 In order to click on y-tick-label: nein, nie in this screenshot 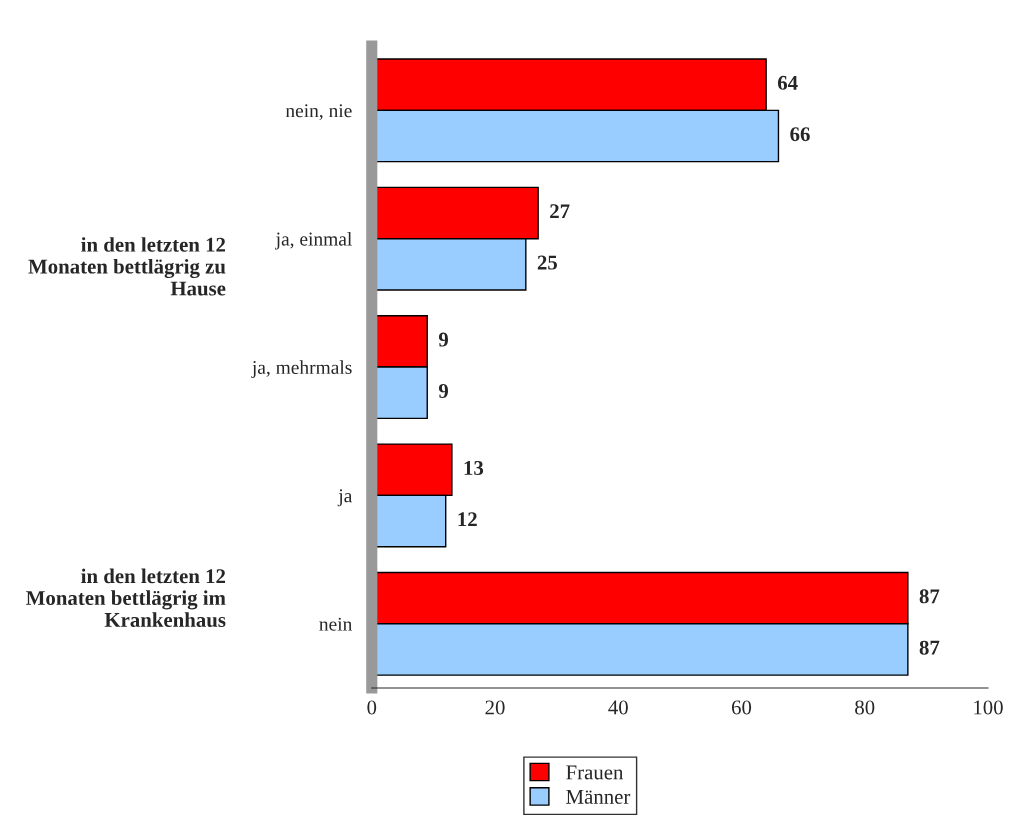, I will do `click(318, 112)`.